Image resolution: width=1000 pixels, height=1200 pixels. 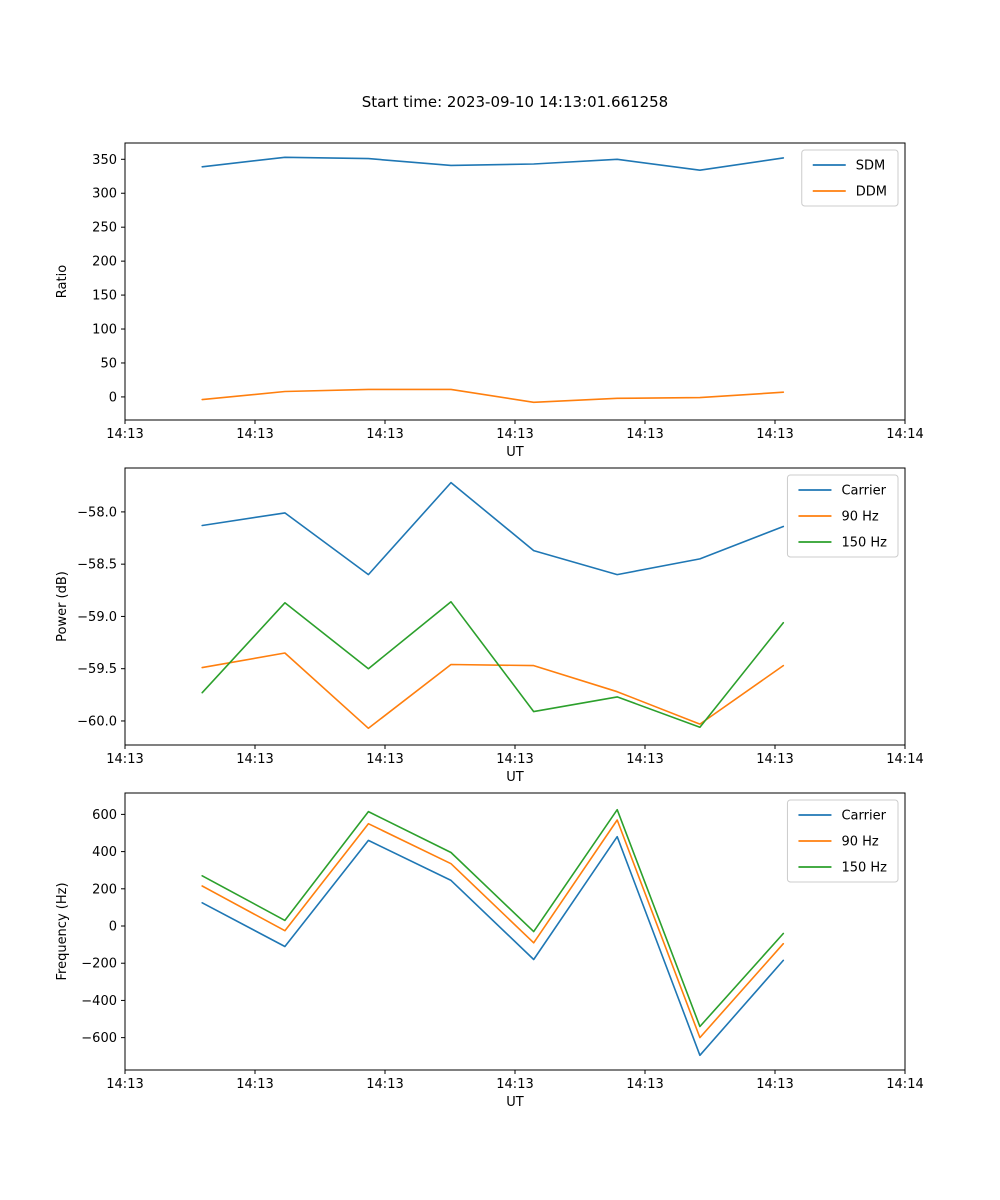 I want to click on y-tick-label: 400, so click(x=104, y=852).